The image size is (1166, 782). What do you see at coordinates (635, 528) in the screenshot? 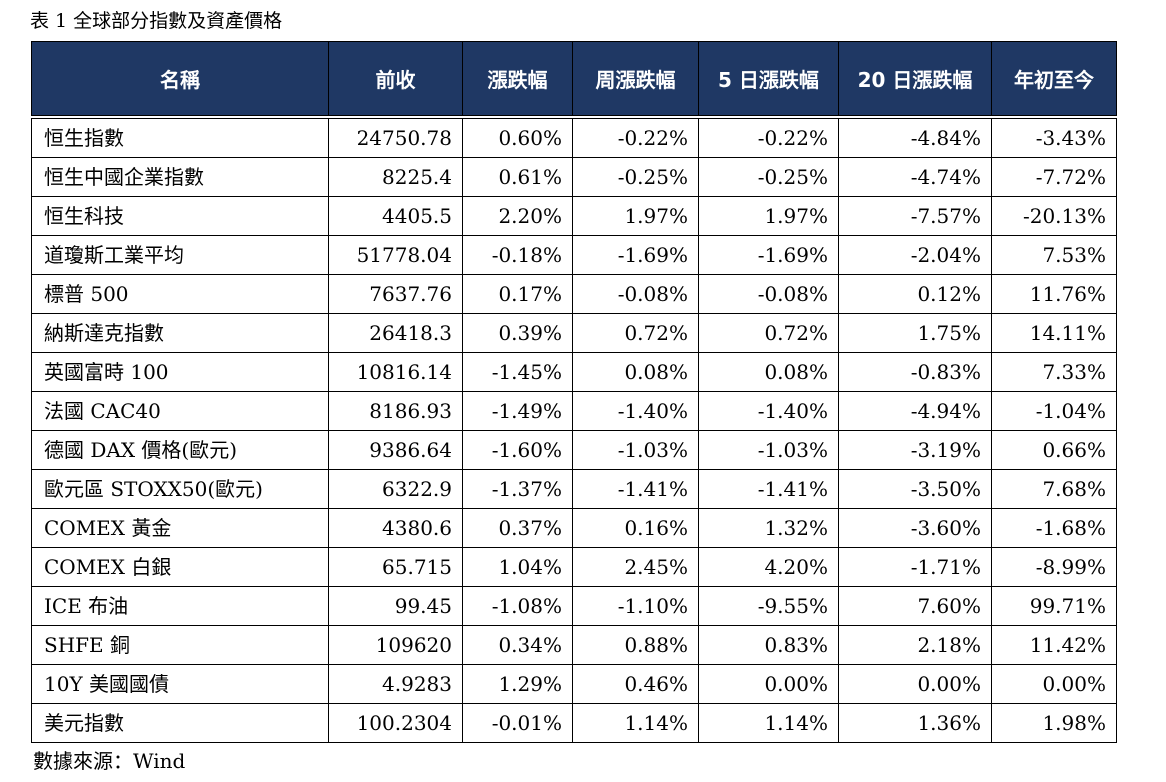
I see `cell-weekly-change: 0.16%` at bounding box center [635, 528].